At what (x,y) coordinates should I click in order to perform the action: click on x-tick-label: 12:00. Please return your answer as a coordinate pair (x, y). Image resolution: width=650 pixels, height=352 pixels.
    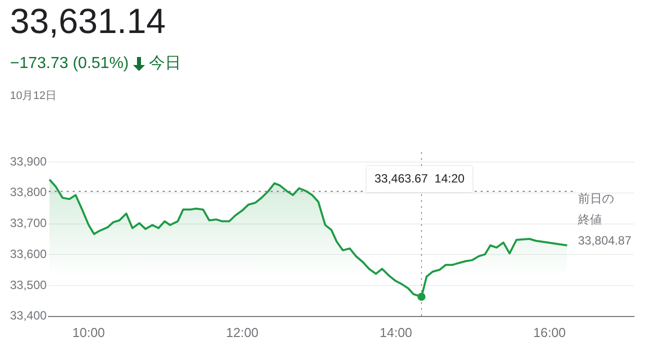
    Looking at the image, I should click on (242, 332).